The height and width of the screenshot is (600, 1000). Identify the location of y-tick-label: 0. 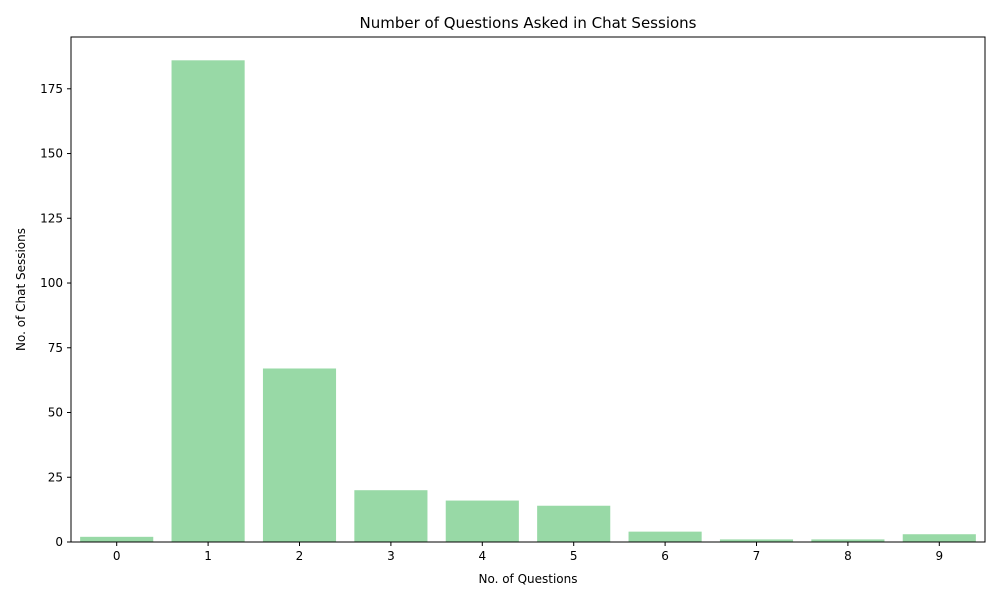
(59, 542).